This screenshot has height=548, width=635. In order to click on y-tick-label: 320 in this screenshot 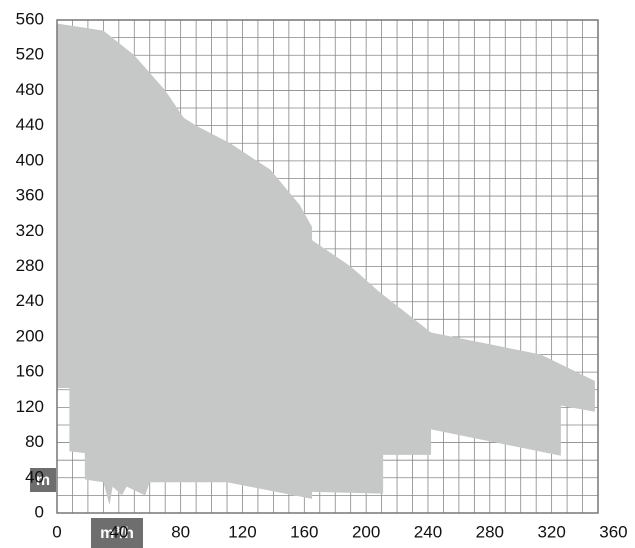, I will do `click(30, 230)`.